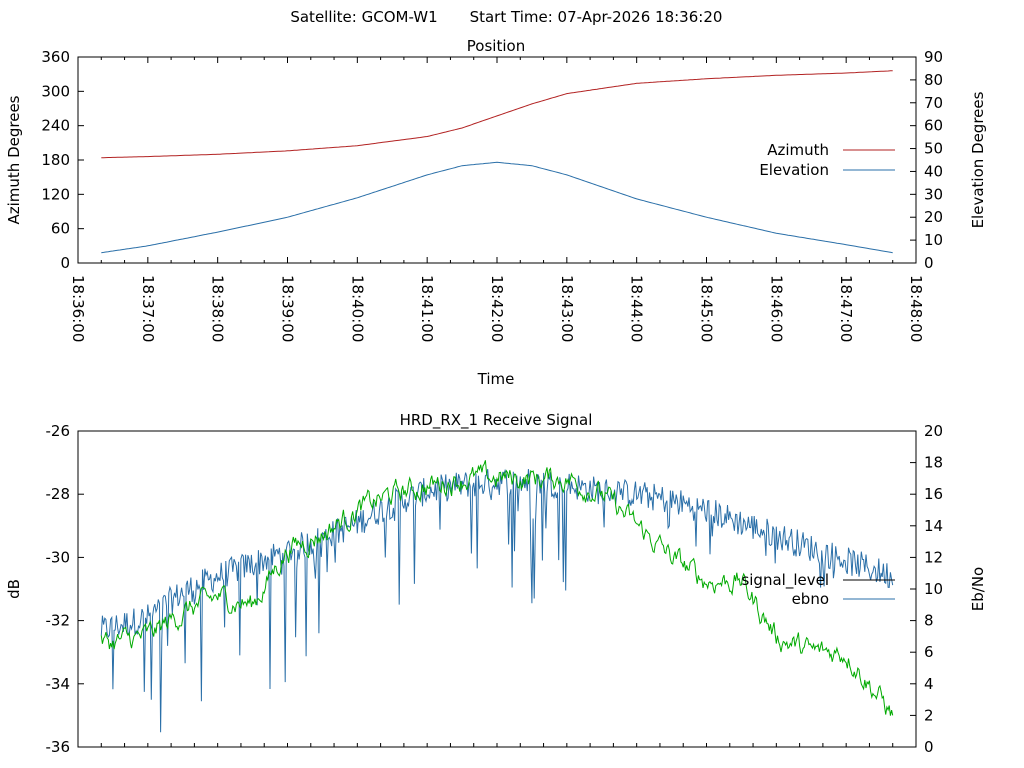 This screenshot has height=768, width=1024. I want to click on azimuth-tick-label: 180, so click(55, 160).